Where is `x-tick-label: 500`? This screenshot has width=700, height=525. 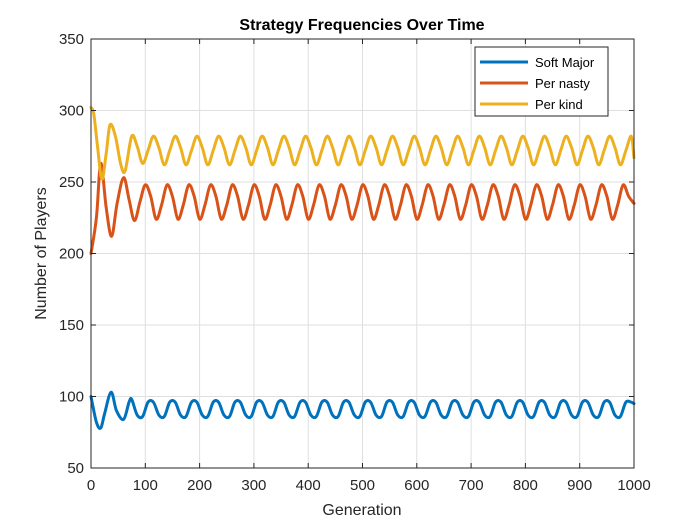
x-tick-label: 500 is located at coordinates (362, 485).